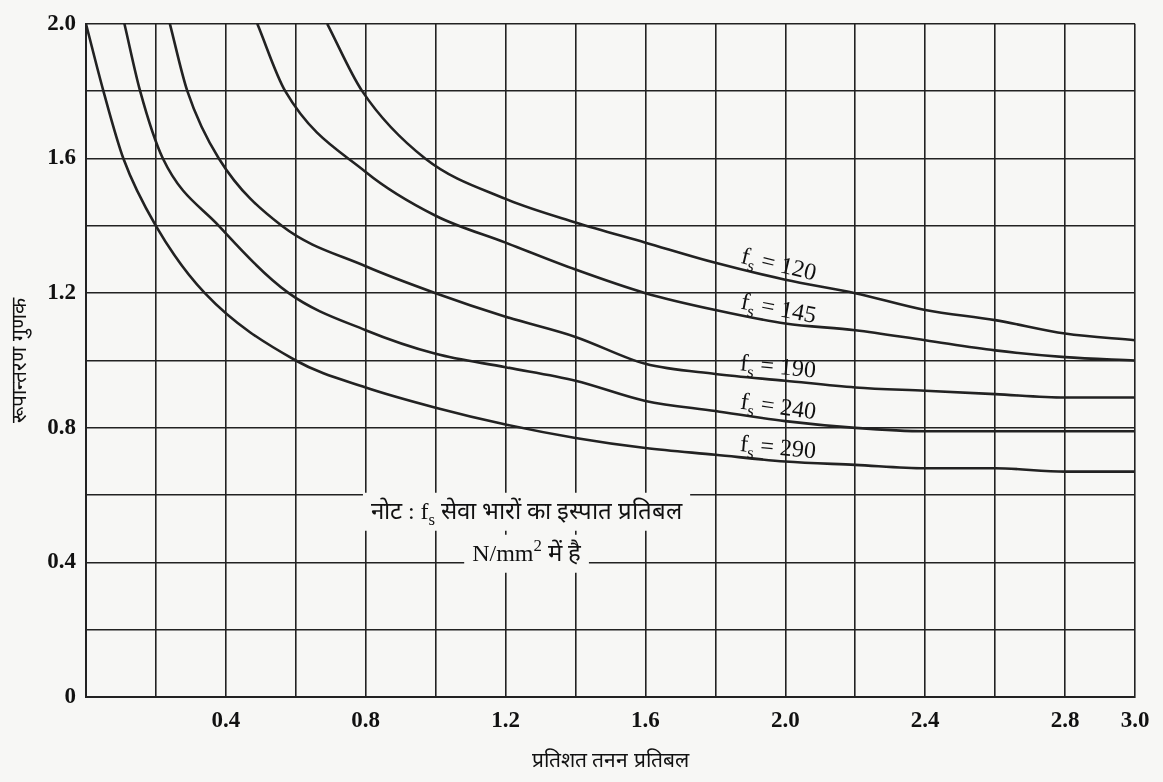 This screenshot has width=1163, height=782. I want to click on x-tick-label: 1.2, so click(505, 719).